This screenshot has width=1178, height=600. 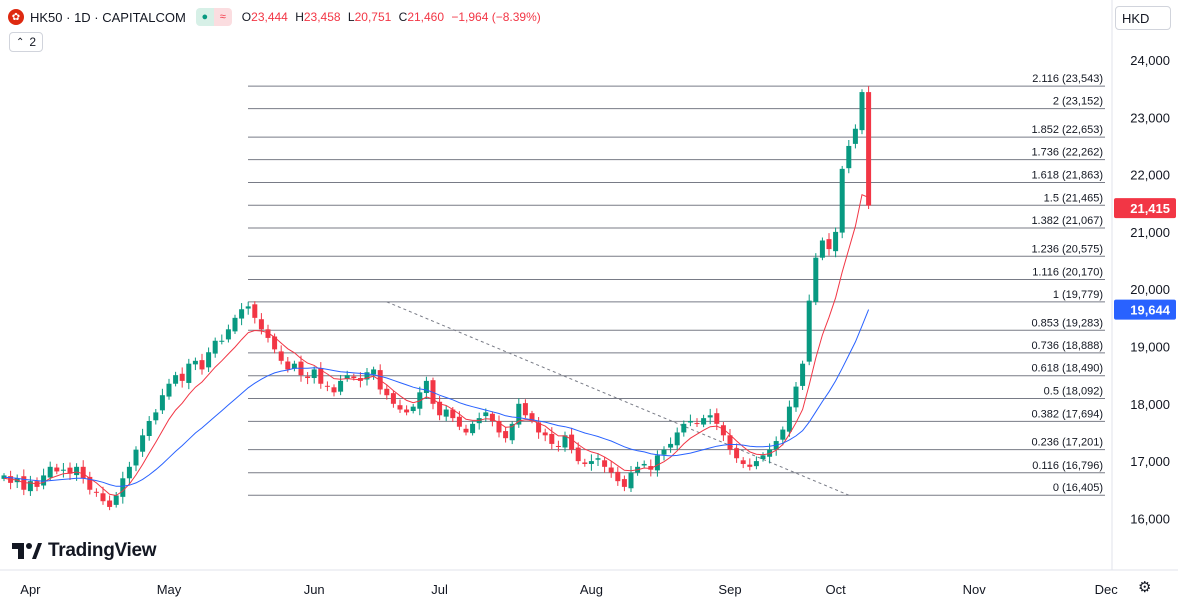 I want to click on fib-level-label: 1.236 (20,575), so click(x=1067, y=249).